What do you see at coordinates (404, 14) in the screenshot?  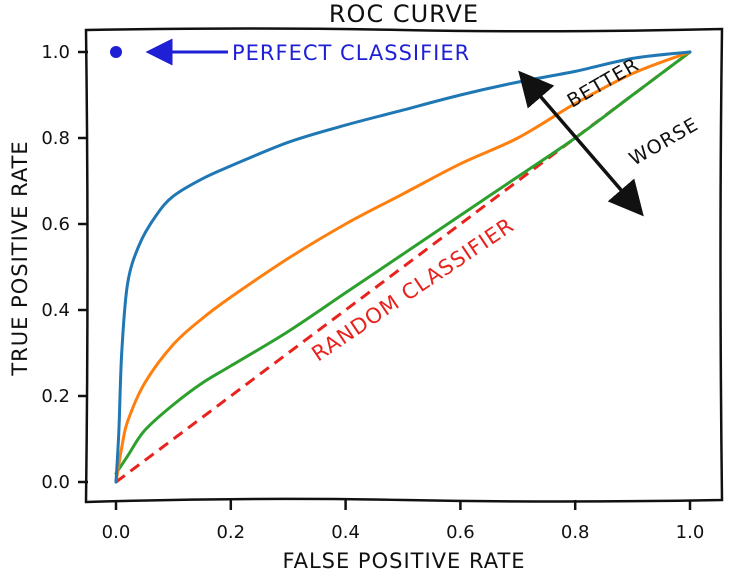 I see `chart-title: ROC CURVE` at bounding box center [404, 14].